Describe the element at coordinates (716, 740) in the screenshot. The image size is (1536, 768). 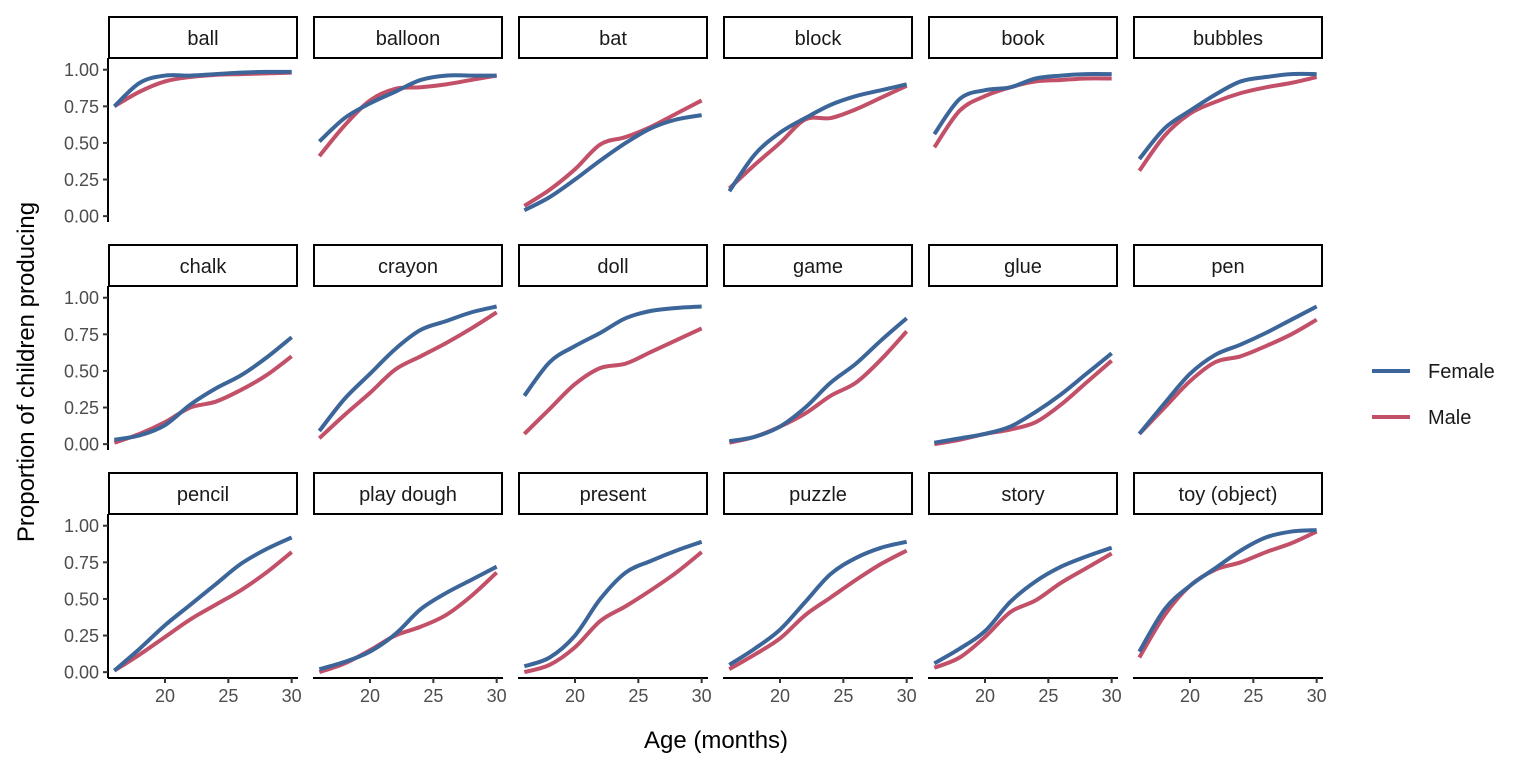
I see `x-axis-title: Age (months)` at that location.